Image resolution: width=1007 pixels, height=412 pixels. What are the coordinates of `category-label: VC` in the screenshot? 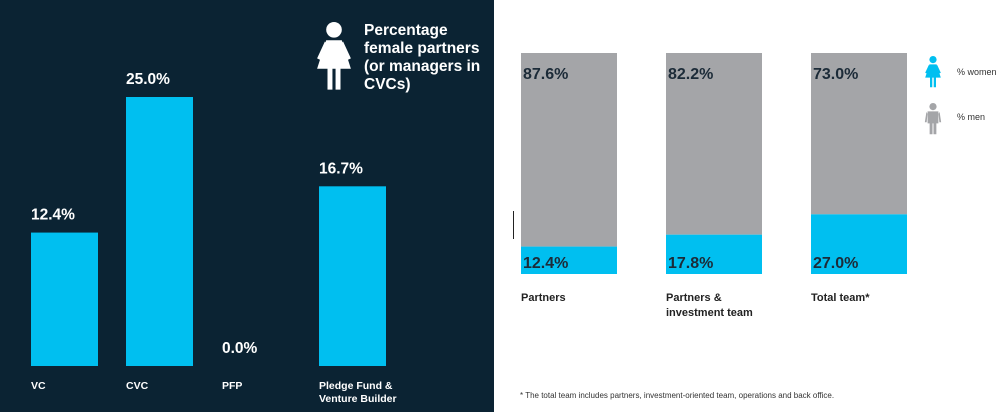 It's located at (38, 386).